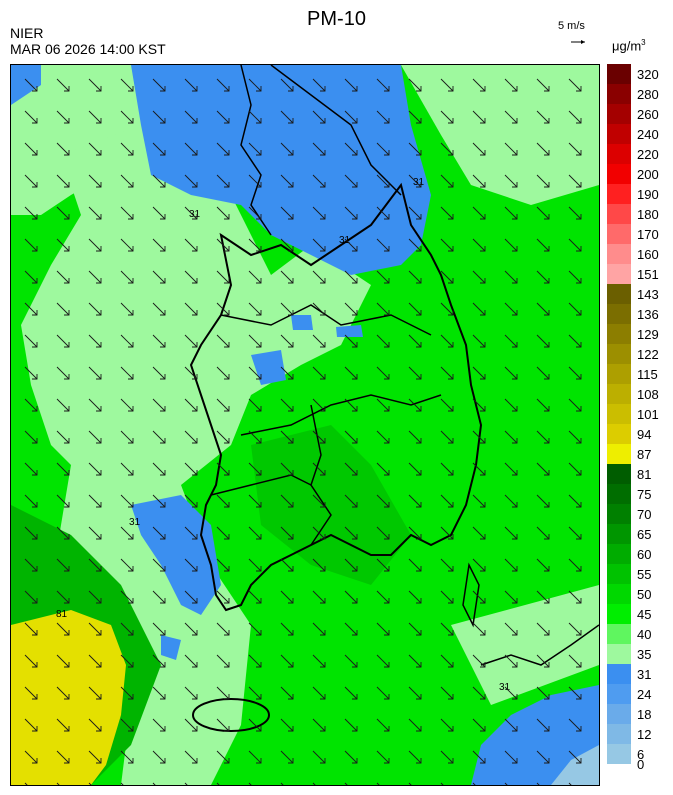 This screenshot has height=795, width=673. Describe the element at coordinates (644, 654) in the screenshot. I see `legend-label-35: 35` at that location.